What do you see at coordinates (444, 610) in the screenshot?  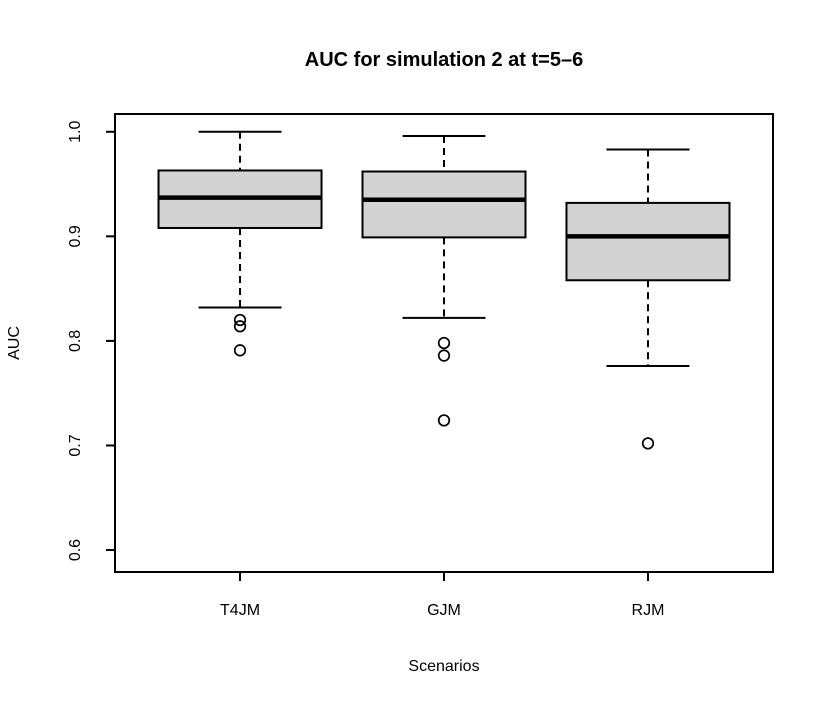 I see `x-category-label: GJM` at bounding box center [444, 610].